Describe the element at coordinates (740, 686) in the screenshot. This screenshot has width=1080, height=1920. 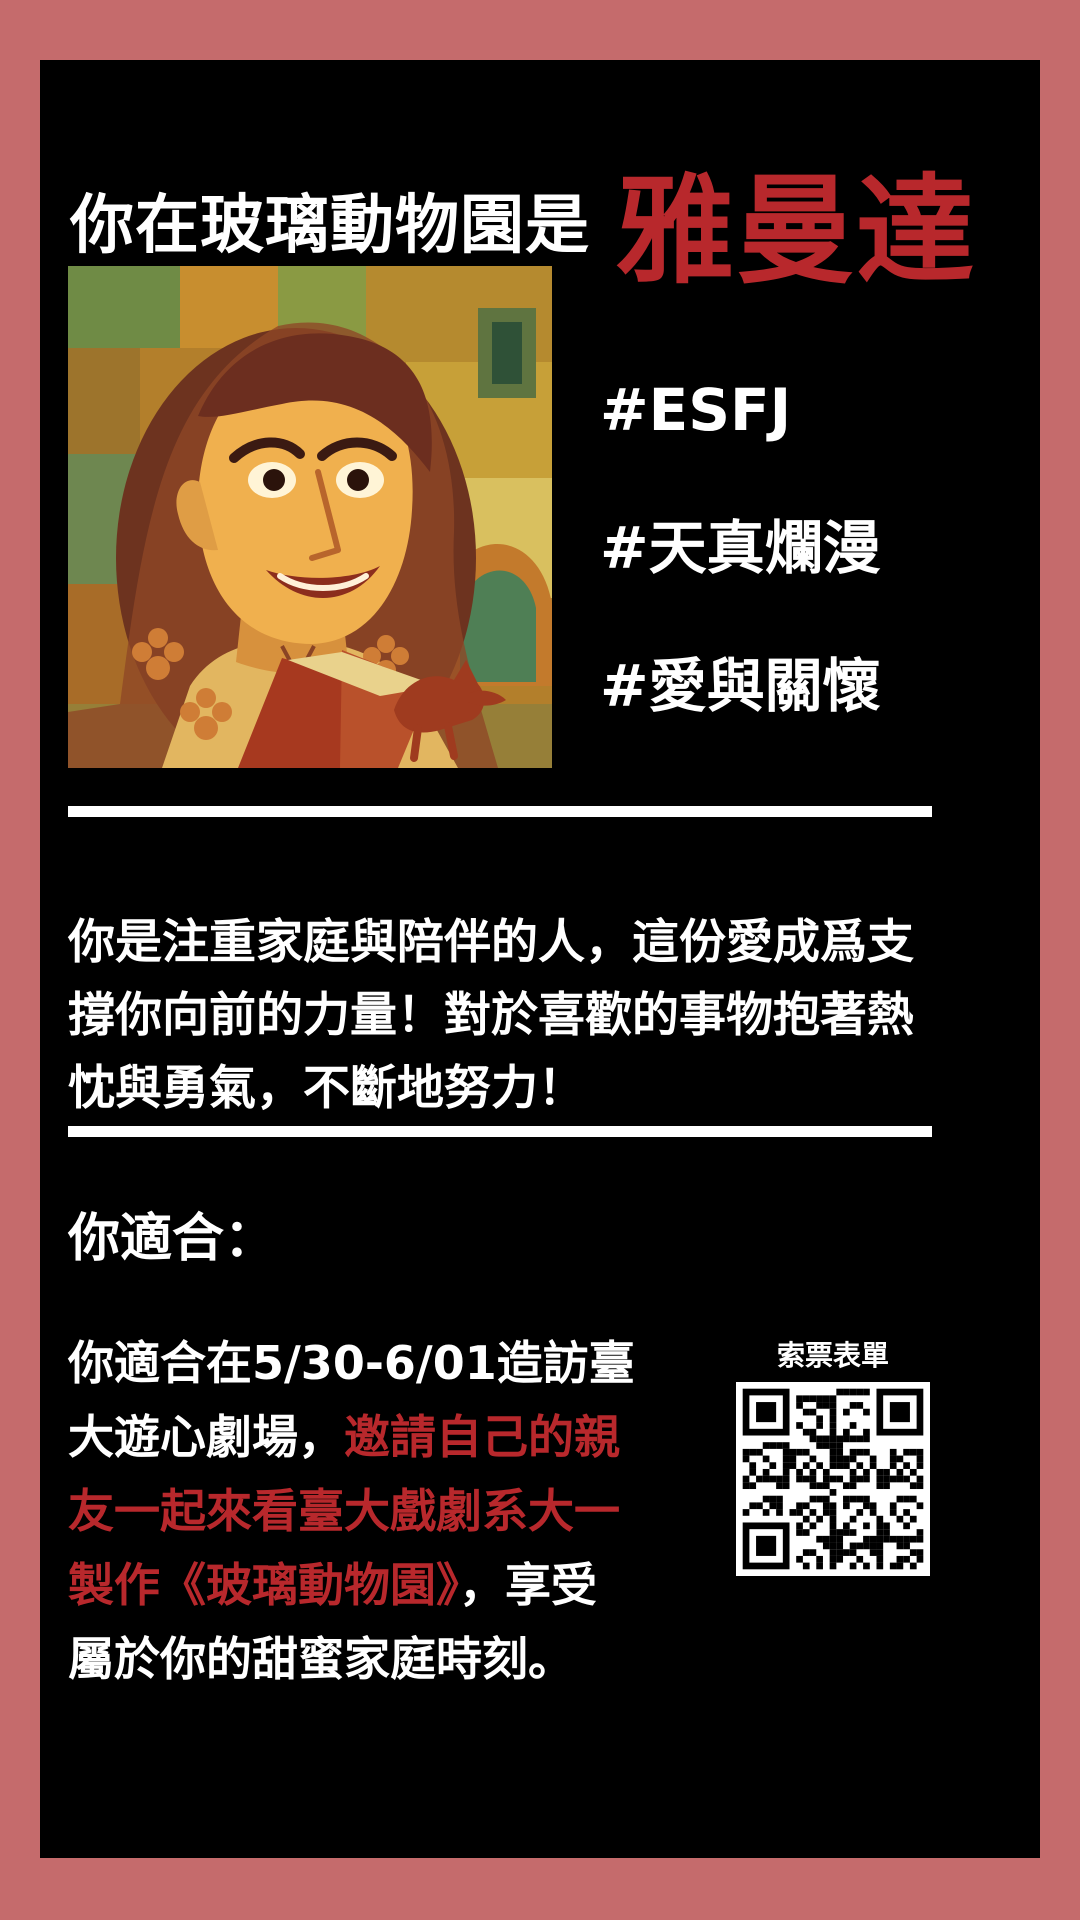
I see `tag-love-and-care: #愛與關懷` at that location.